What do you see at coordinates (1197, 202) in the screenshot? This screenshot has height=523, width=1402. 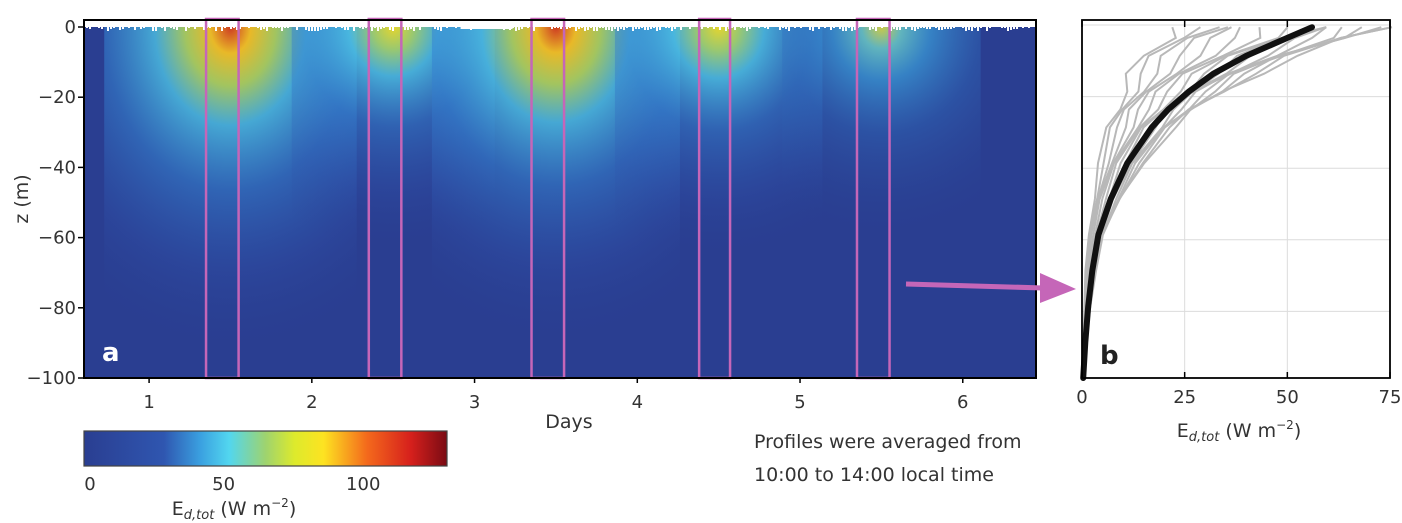 I see `mean-profile-line` at bounding box center [1197, 202].